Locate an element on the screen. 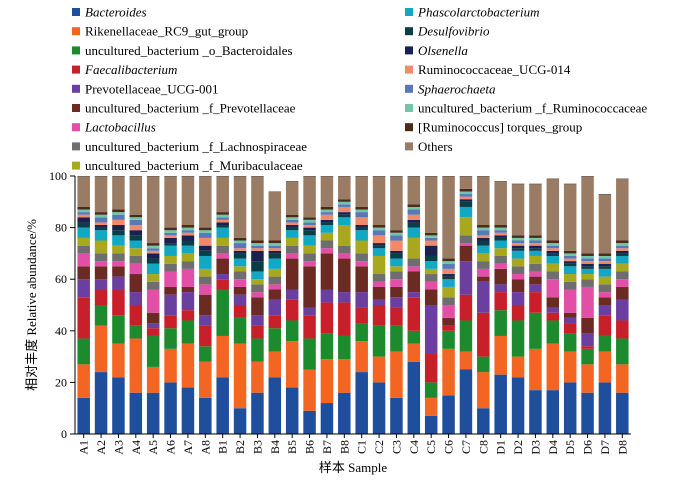 This screenshot has width=700, height=480. legend-label: Olsenella is located at coordinates (443, 50).